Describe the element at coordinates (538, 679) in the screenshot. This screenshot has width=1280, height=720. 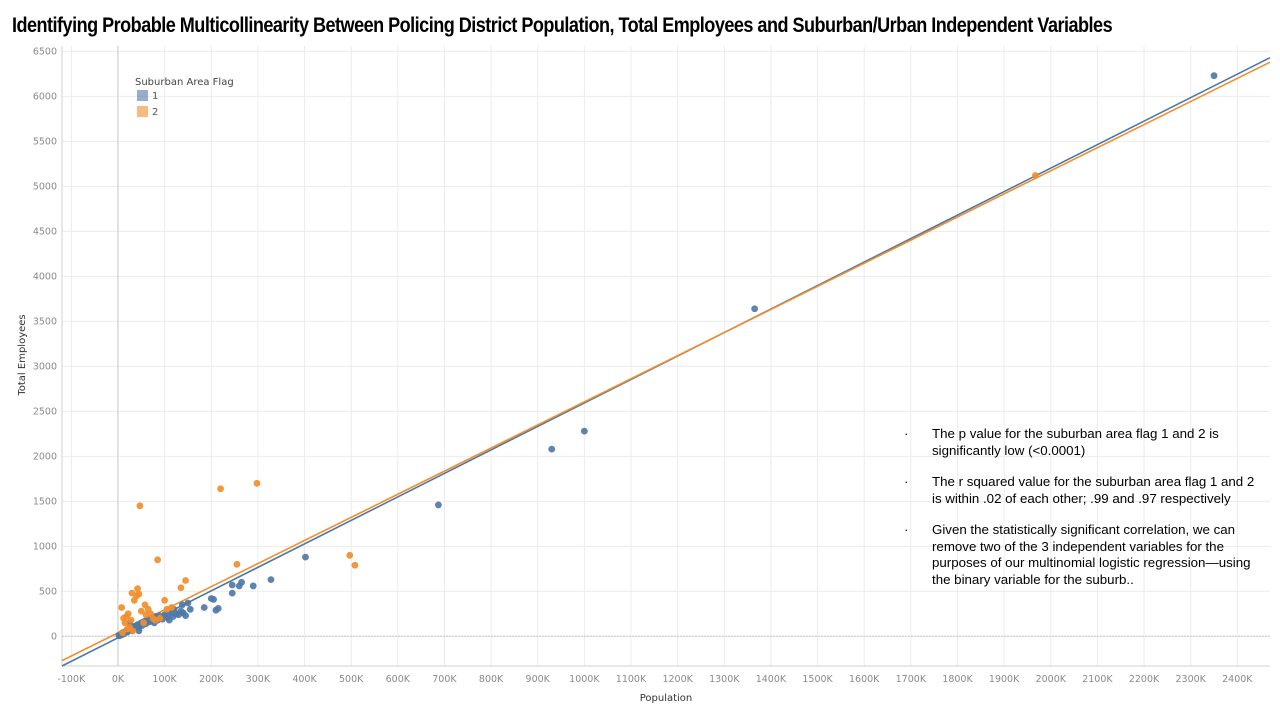
I see `x-tick-label: 900K` at that location.